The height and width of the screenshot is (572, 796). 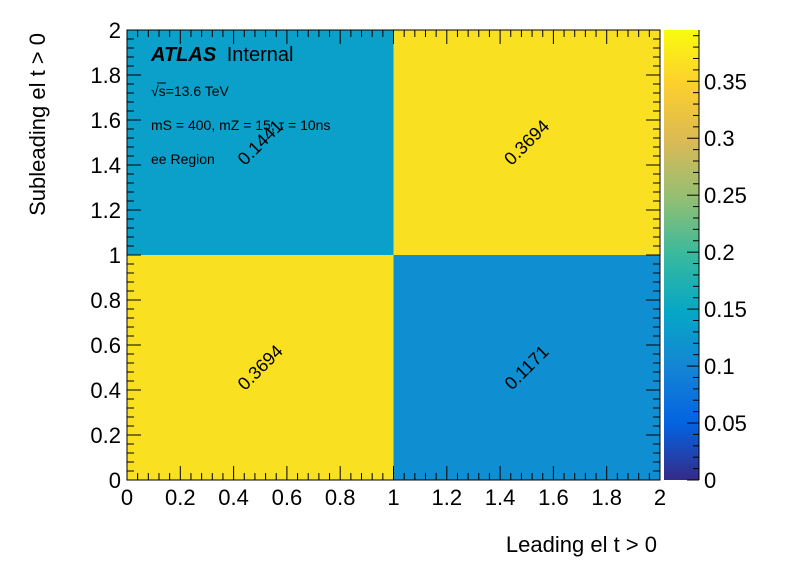 I want to click on y-tick-label: 1.2, so click(x=105, y=210).